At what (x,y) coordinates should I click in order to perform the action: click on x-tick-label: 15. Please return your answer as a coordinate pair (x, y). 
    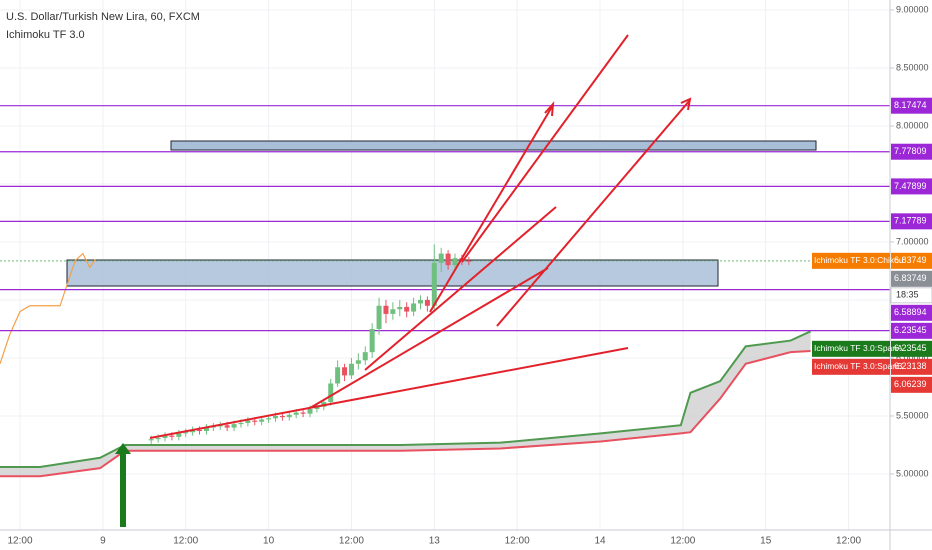
    Looking at the image, I should click on (766, 541).